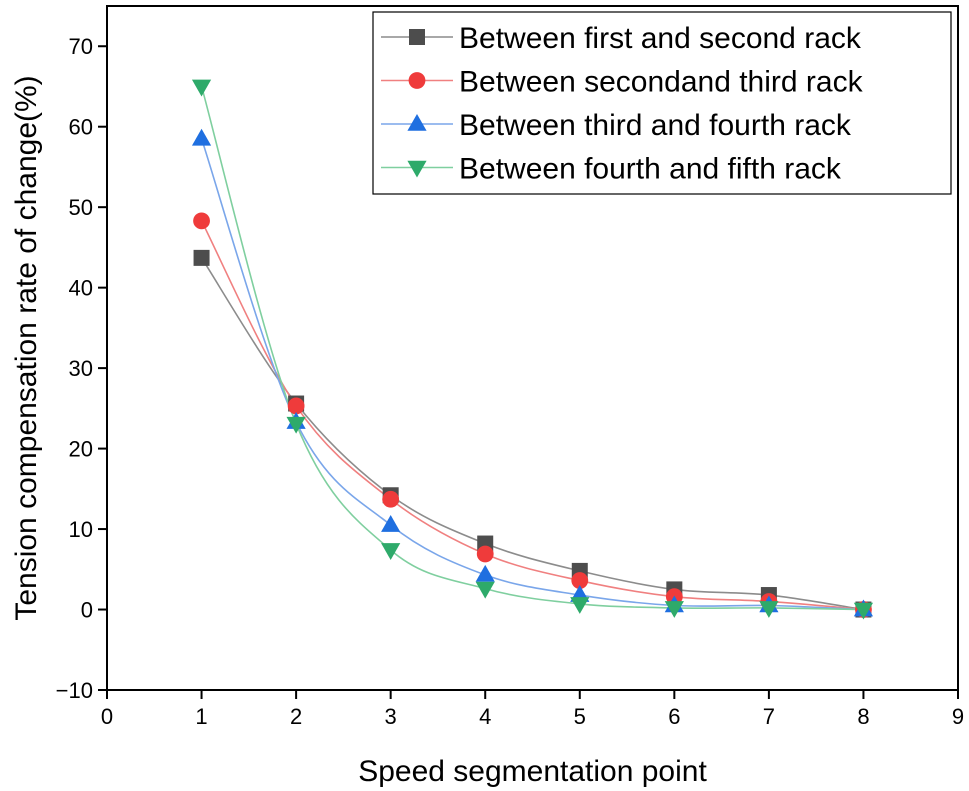  I want to click on legend-label-4: Between fourth and fifth rack, so click(650, 169).